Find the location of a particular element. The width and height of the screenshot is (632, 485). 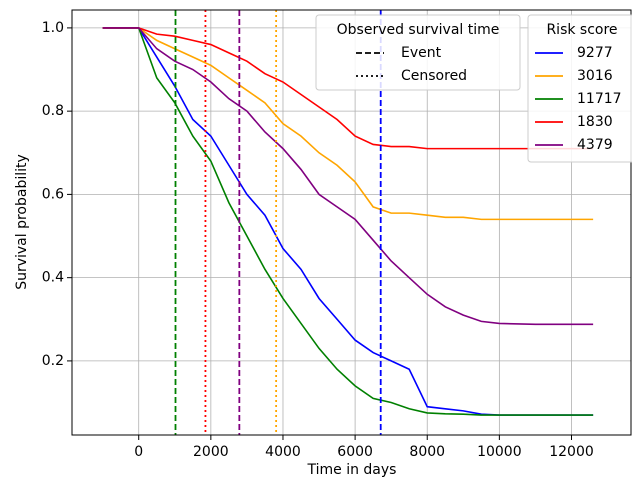

x-tick-label: 4000 is located at coordinates (283, 452).